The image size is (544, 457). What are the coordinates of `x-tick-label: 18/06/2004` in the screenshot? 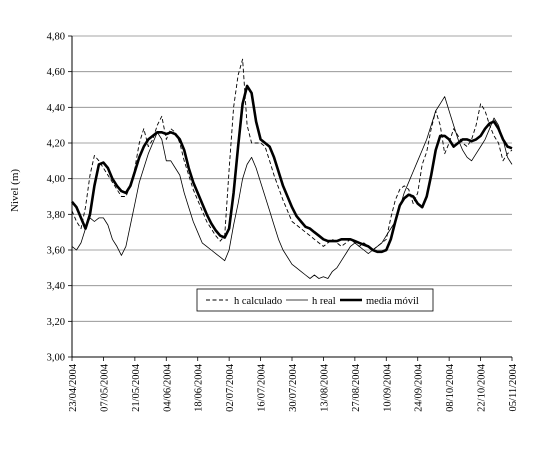 It's located at (199, 387).